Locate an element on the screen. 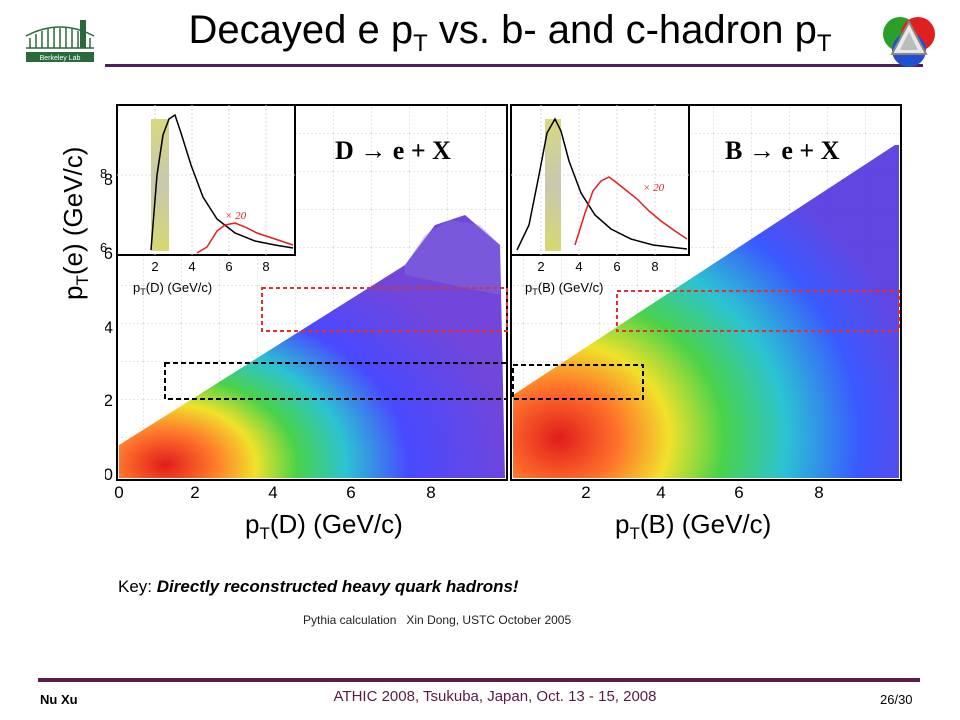 Image resolution: width=960 pixels, height=720 pixels. logo-text: Berkeley Lab is located at coordinates (60, 58).